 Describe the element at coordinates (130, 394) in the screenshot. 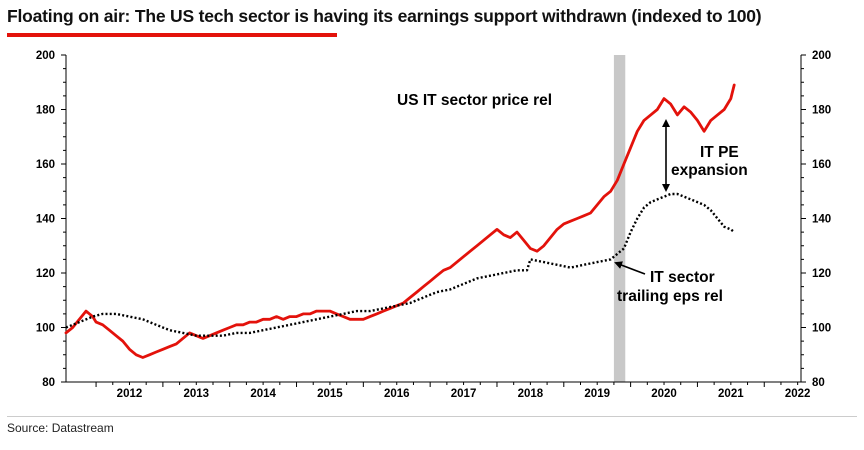

I see `x-tick-label: 2012` at that location.